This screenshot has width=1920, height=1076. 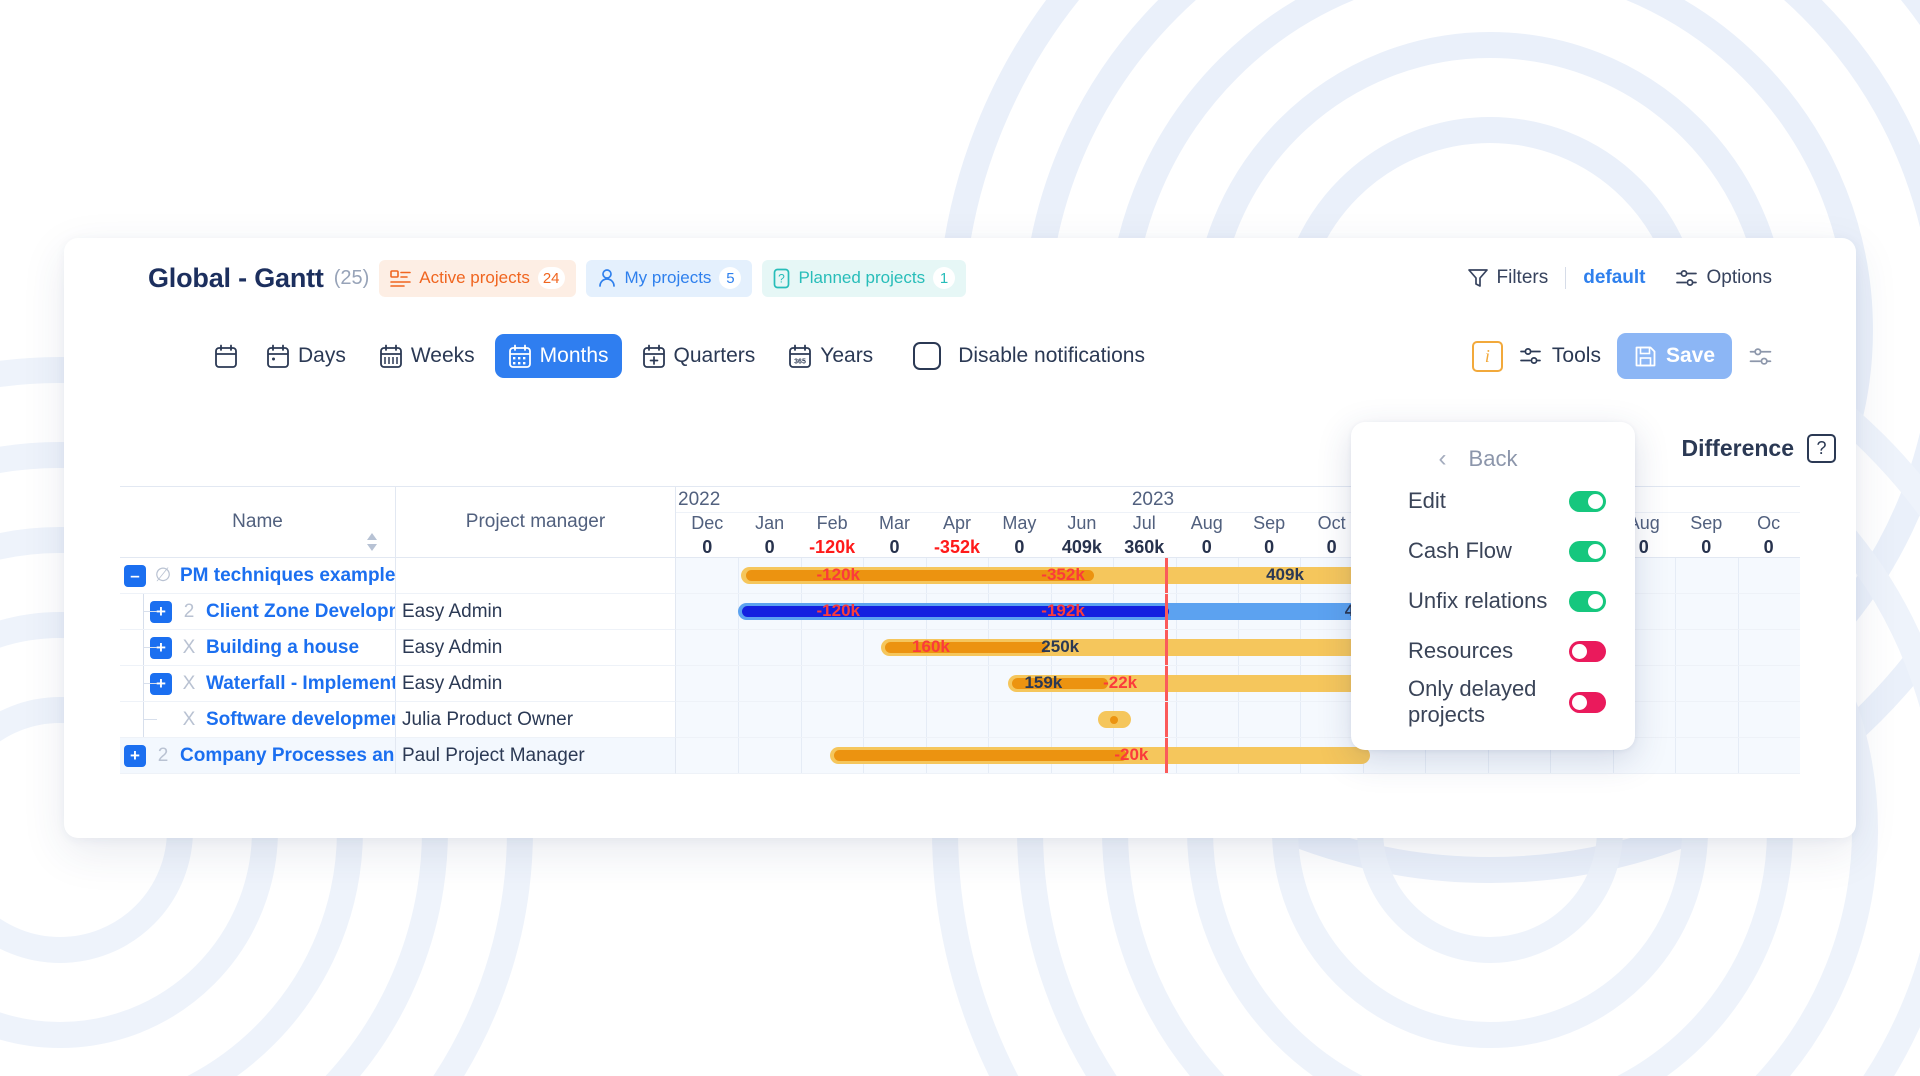 What do you see at coordinates (536, 684) in the screenshot?
I see `cell-project-manager: Easy Admin` at bounding box center [536, 684].